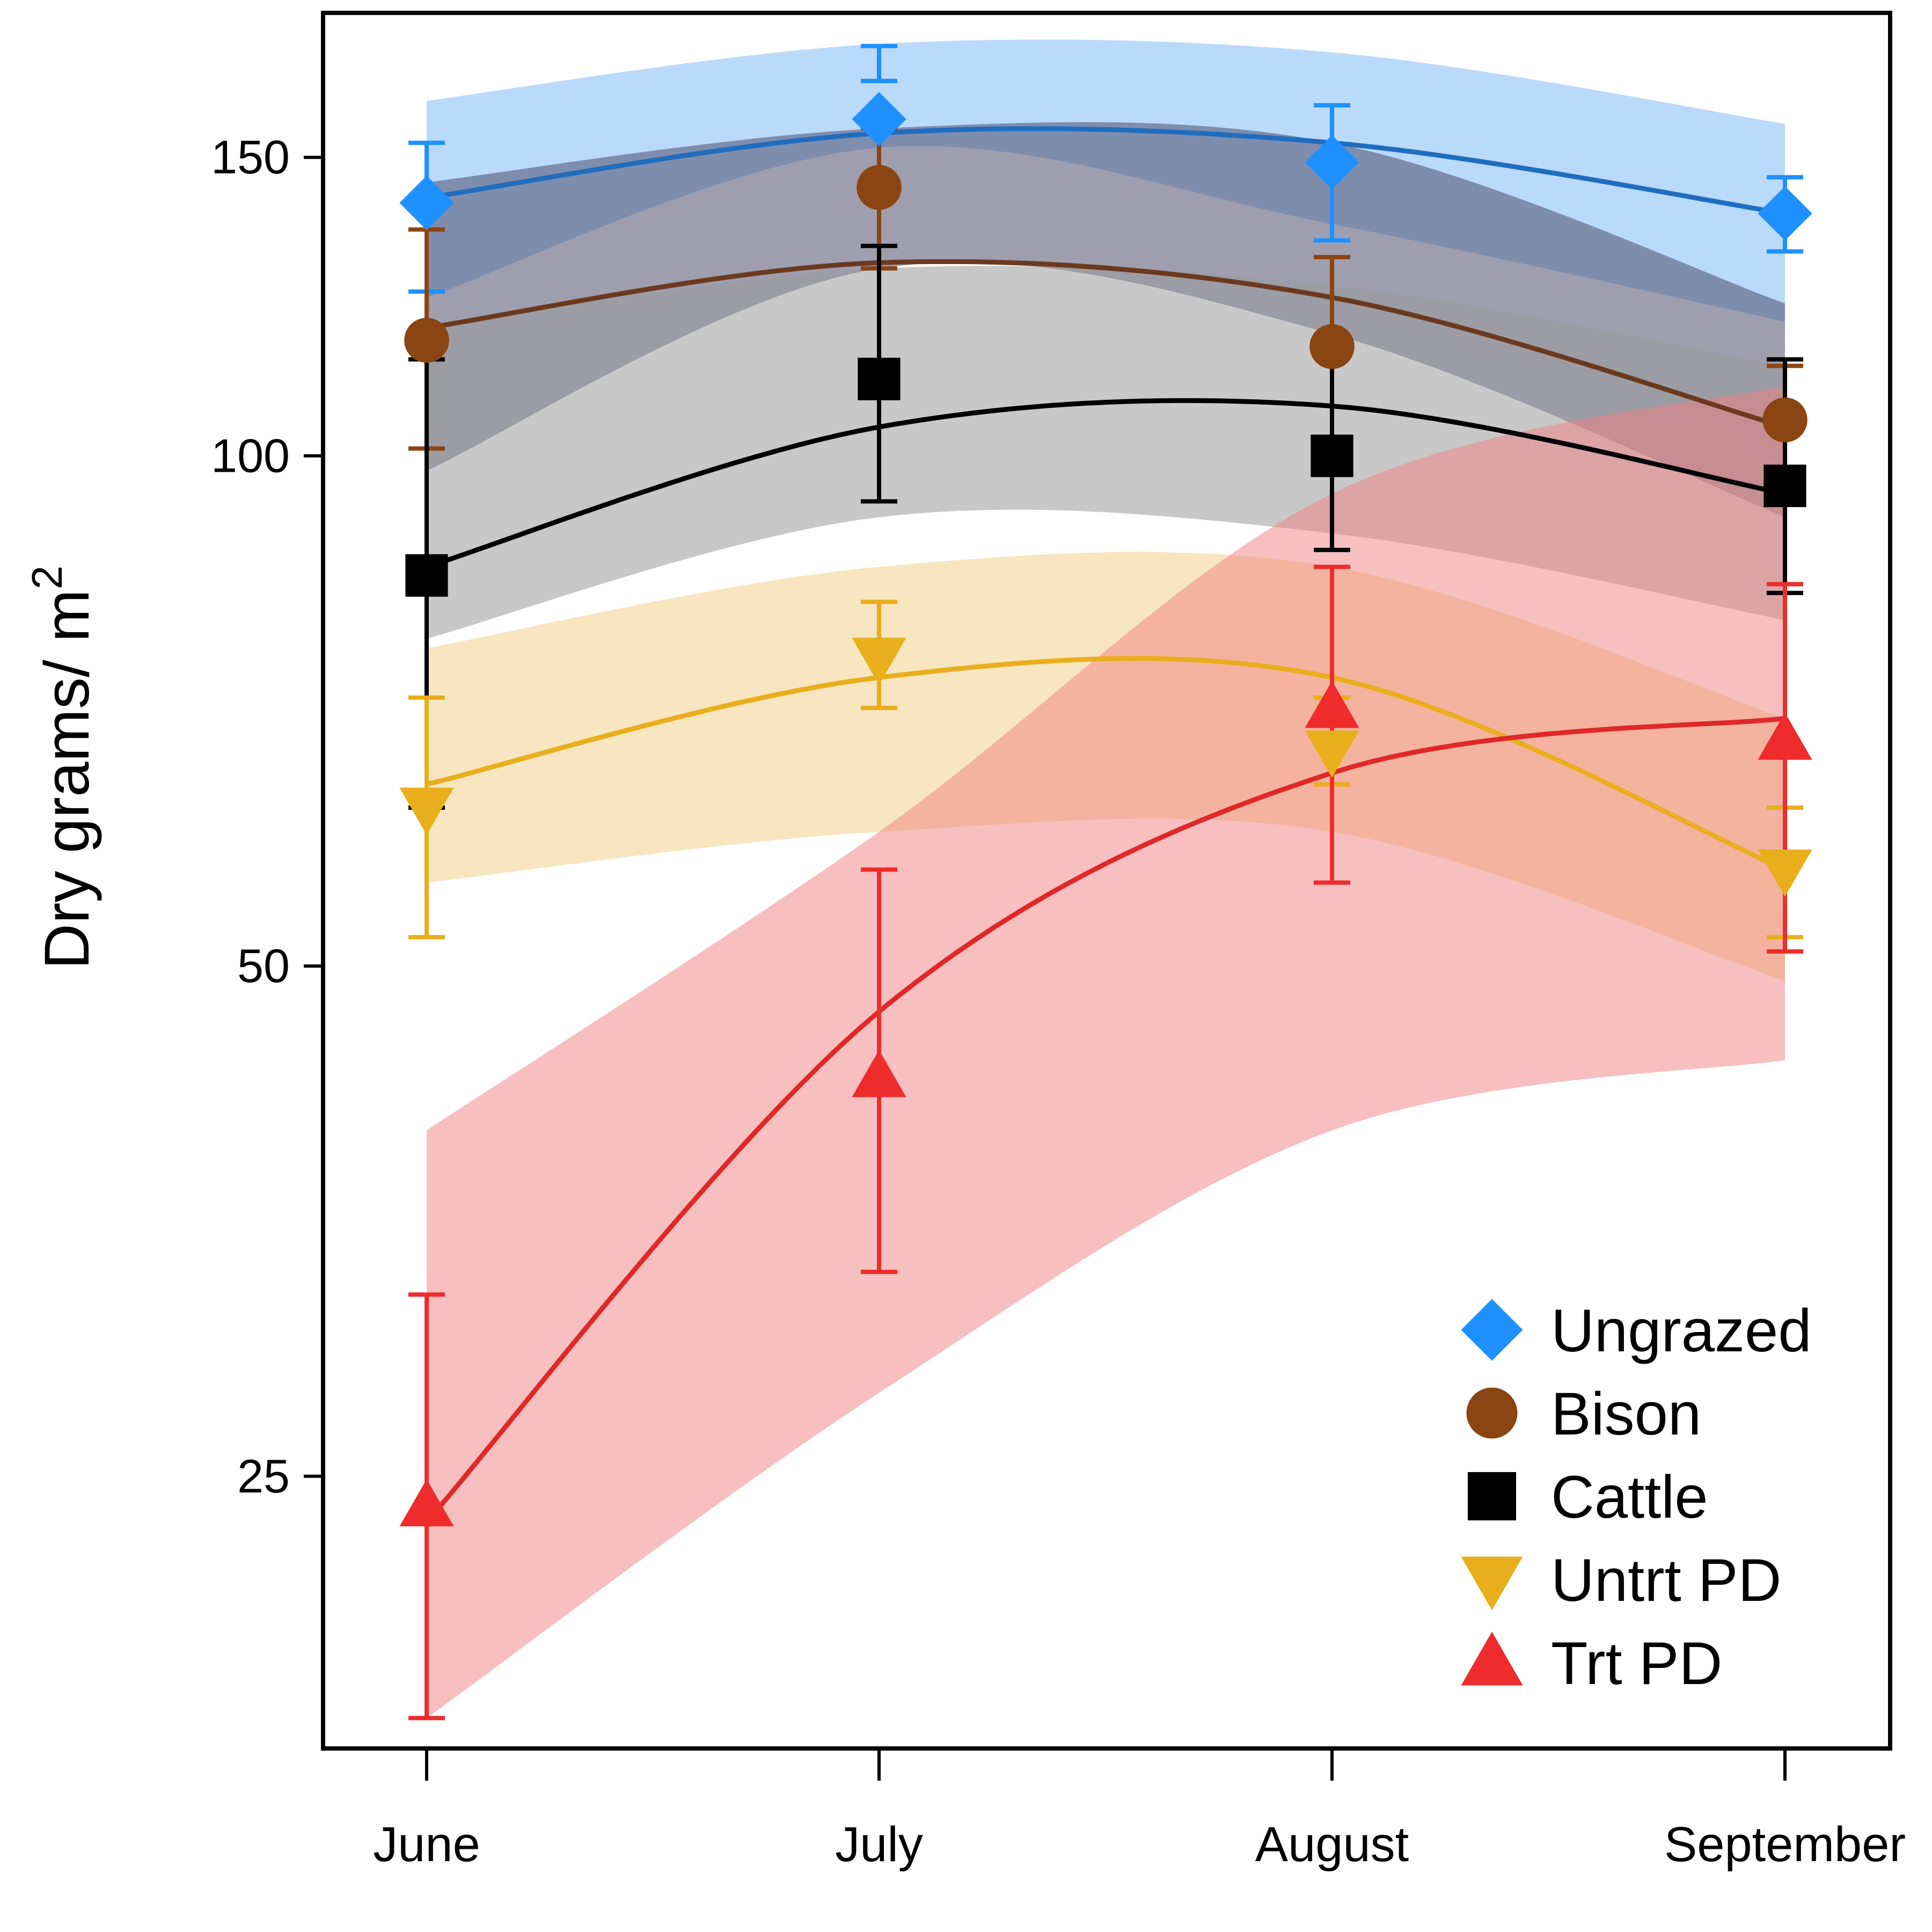 The width and height of the screenshot is (1932, 1932). I want to click on ungrazed-fit-line, so click(1105, 171).